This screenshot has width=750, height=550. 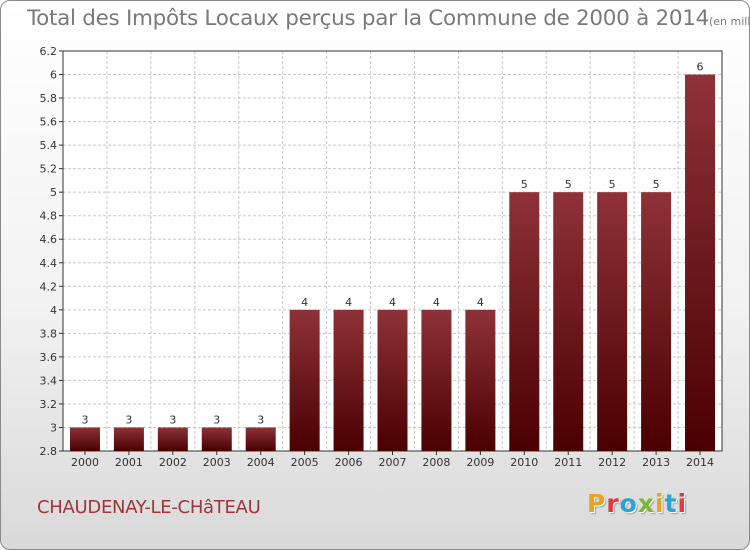 What do you see at coordinates (217, 462) in the screenshot?
I see `x-tick-label-2003: 2003` at bounding box center [217, 462].